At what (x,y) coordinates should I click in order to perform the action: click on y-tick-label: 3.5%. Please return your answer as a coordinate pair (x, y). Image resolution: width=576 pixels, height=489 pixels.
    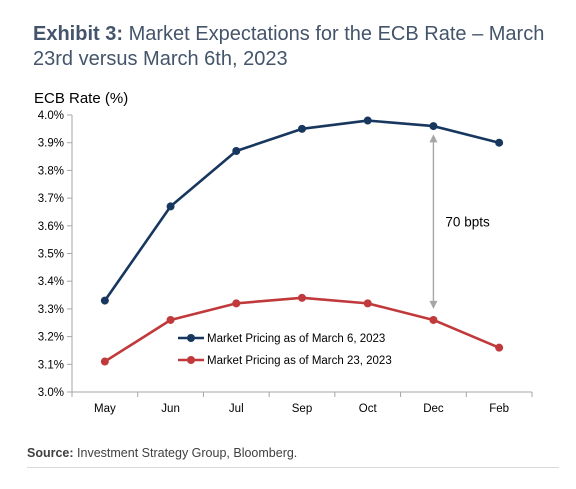
    Looking at the image, I should click on (51, 255).